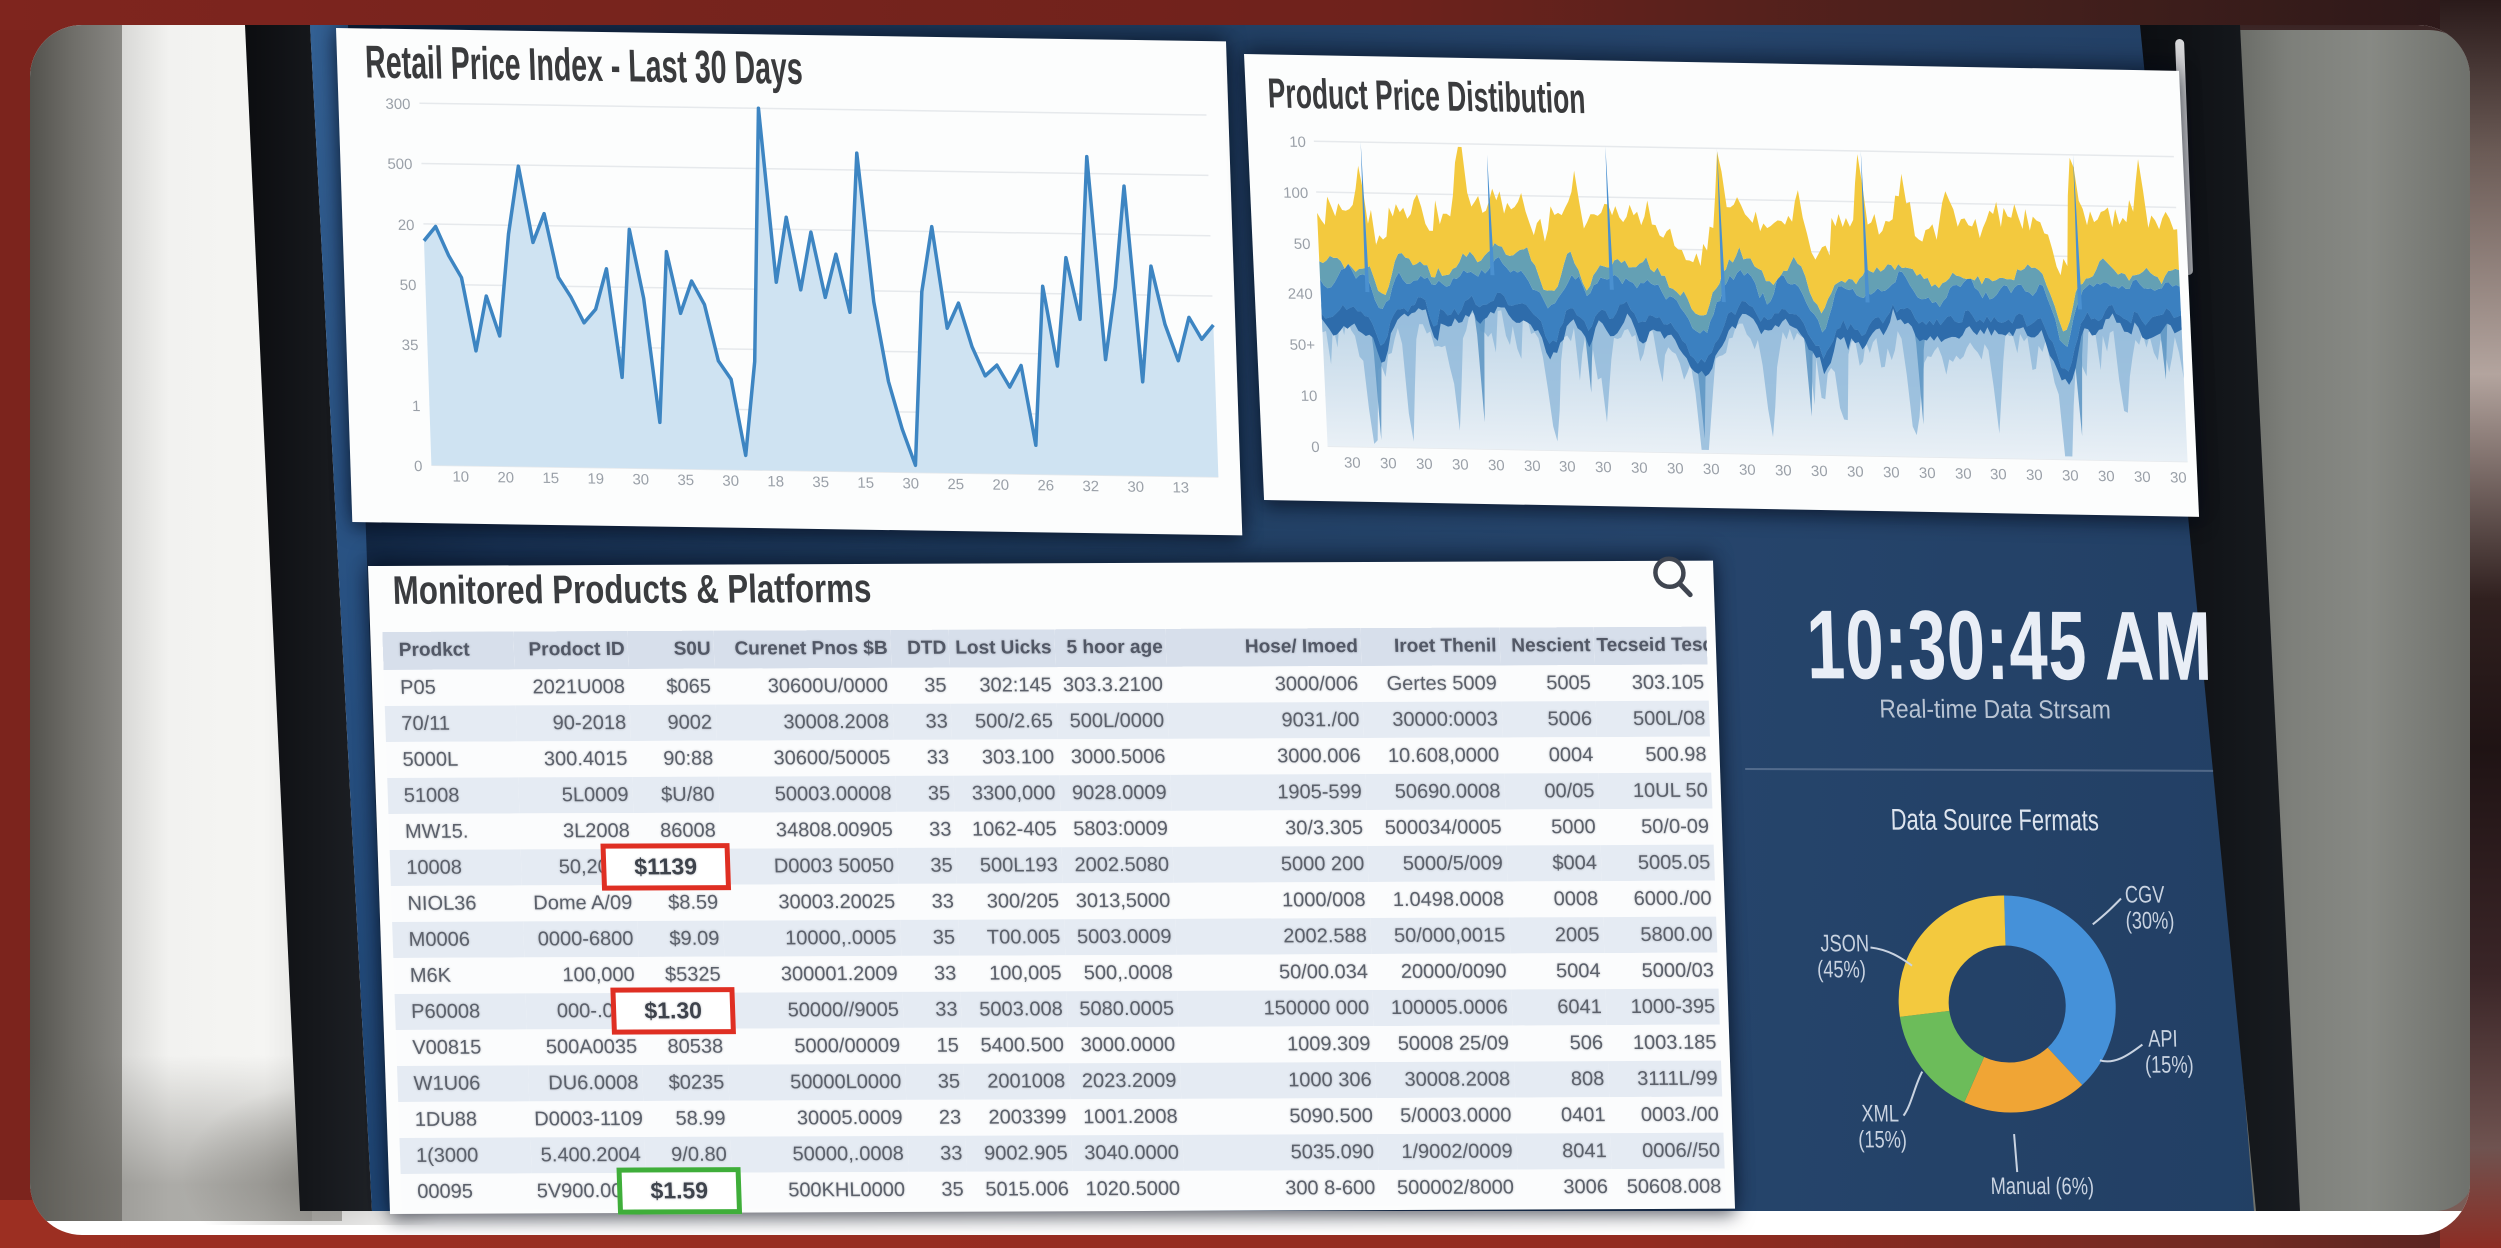 The width and height of the screenshot is (2501, 1248). I want to click on svg-text: Manual (6%), so click(2042, 1186).